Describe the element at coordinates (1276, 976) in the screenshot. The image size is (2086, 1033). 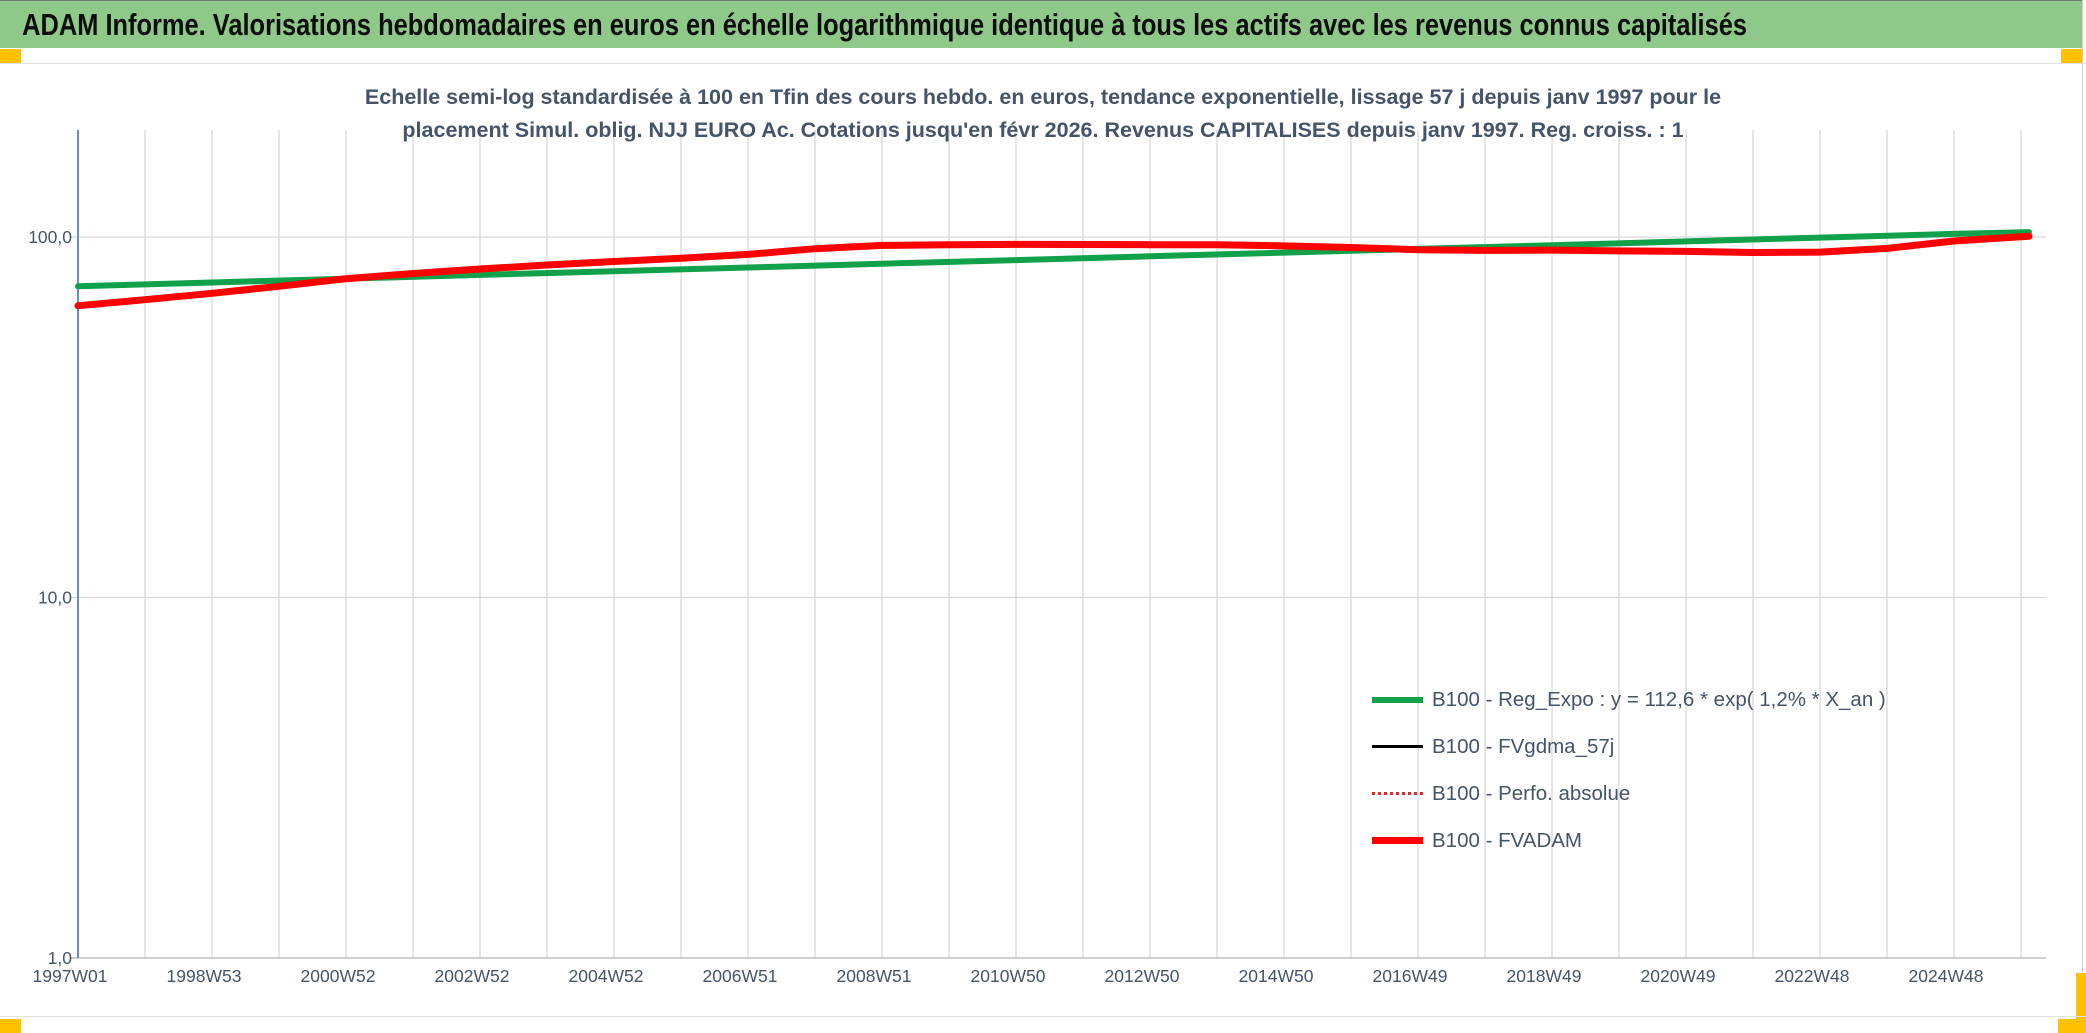
I see `x-tick-label: 2014W50` at that location.